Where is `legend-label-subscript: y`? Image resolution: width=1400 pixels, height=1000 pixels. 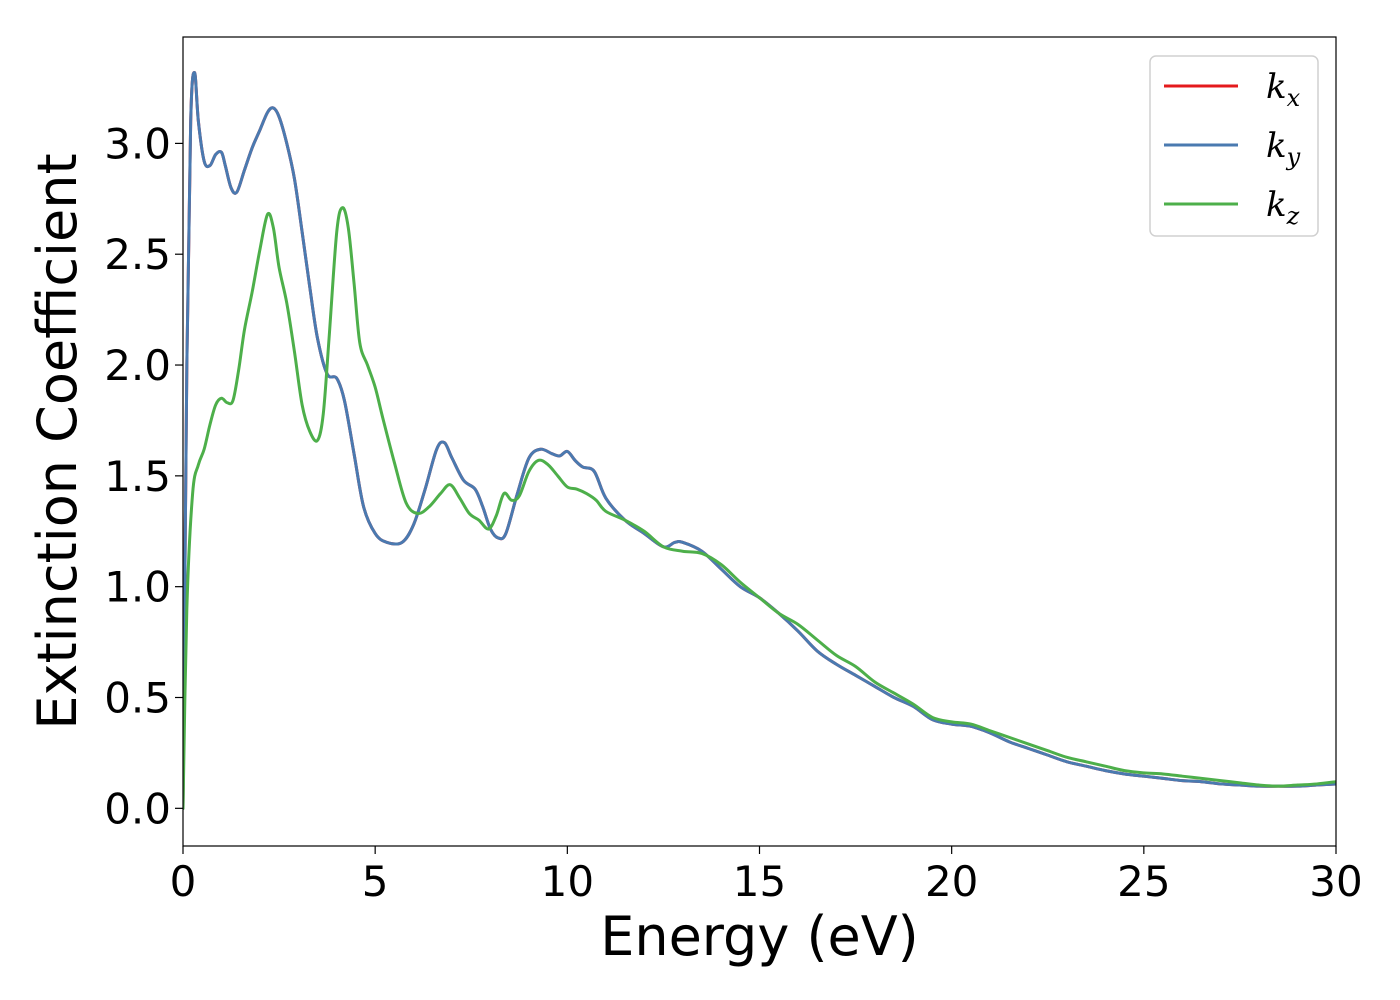 legend-label-subscript: y is located at coordinates (1293, 157).